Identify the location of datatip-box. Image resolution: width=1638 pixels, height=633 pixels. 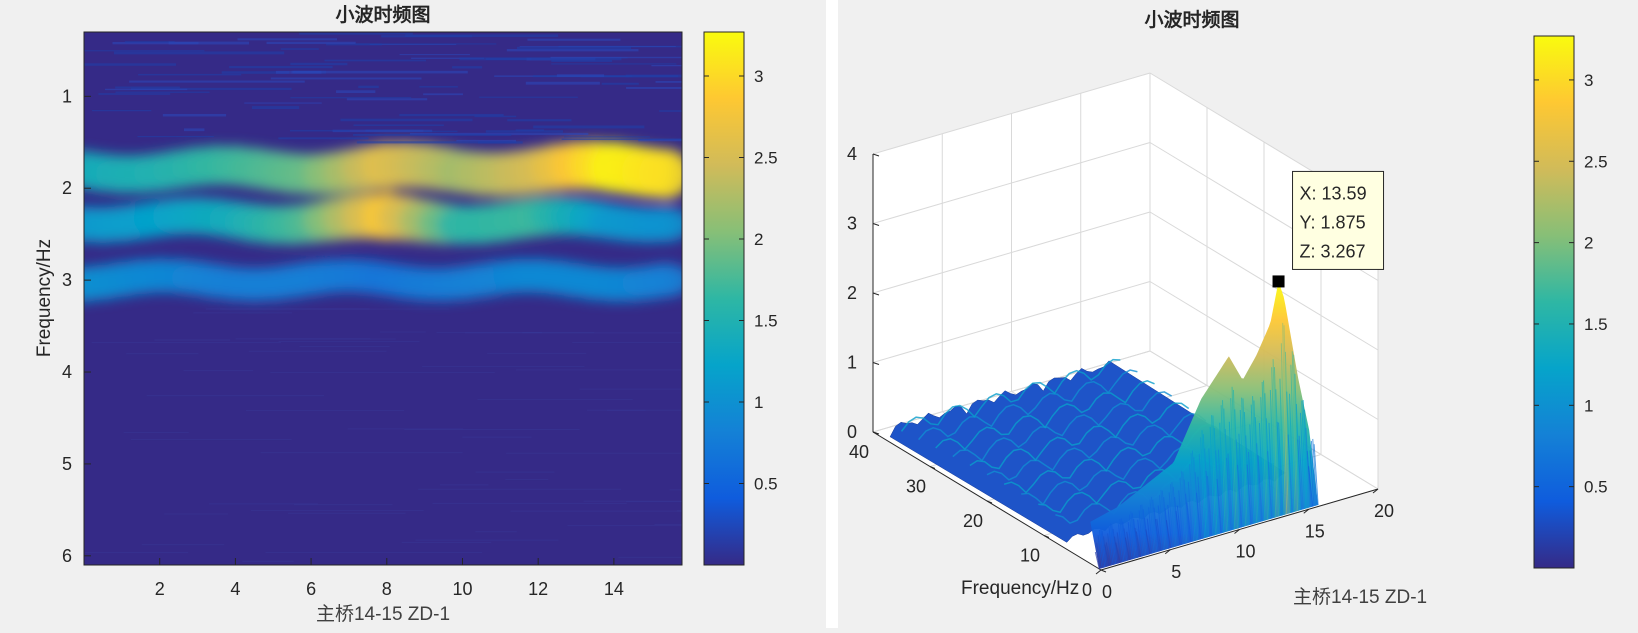
(1338, 220).